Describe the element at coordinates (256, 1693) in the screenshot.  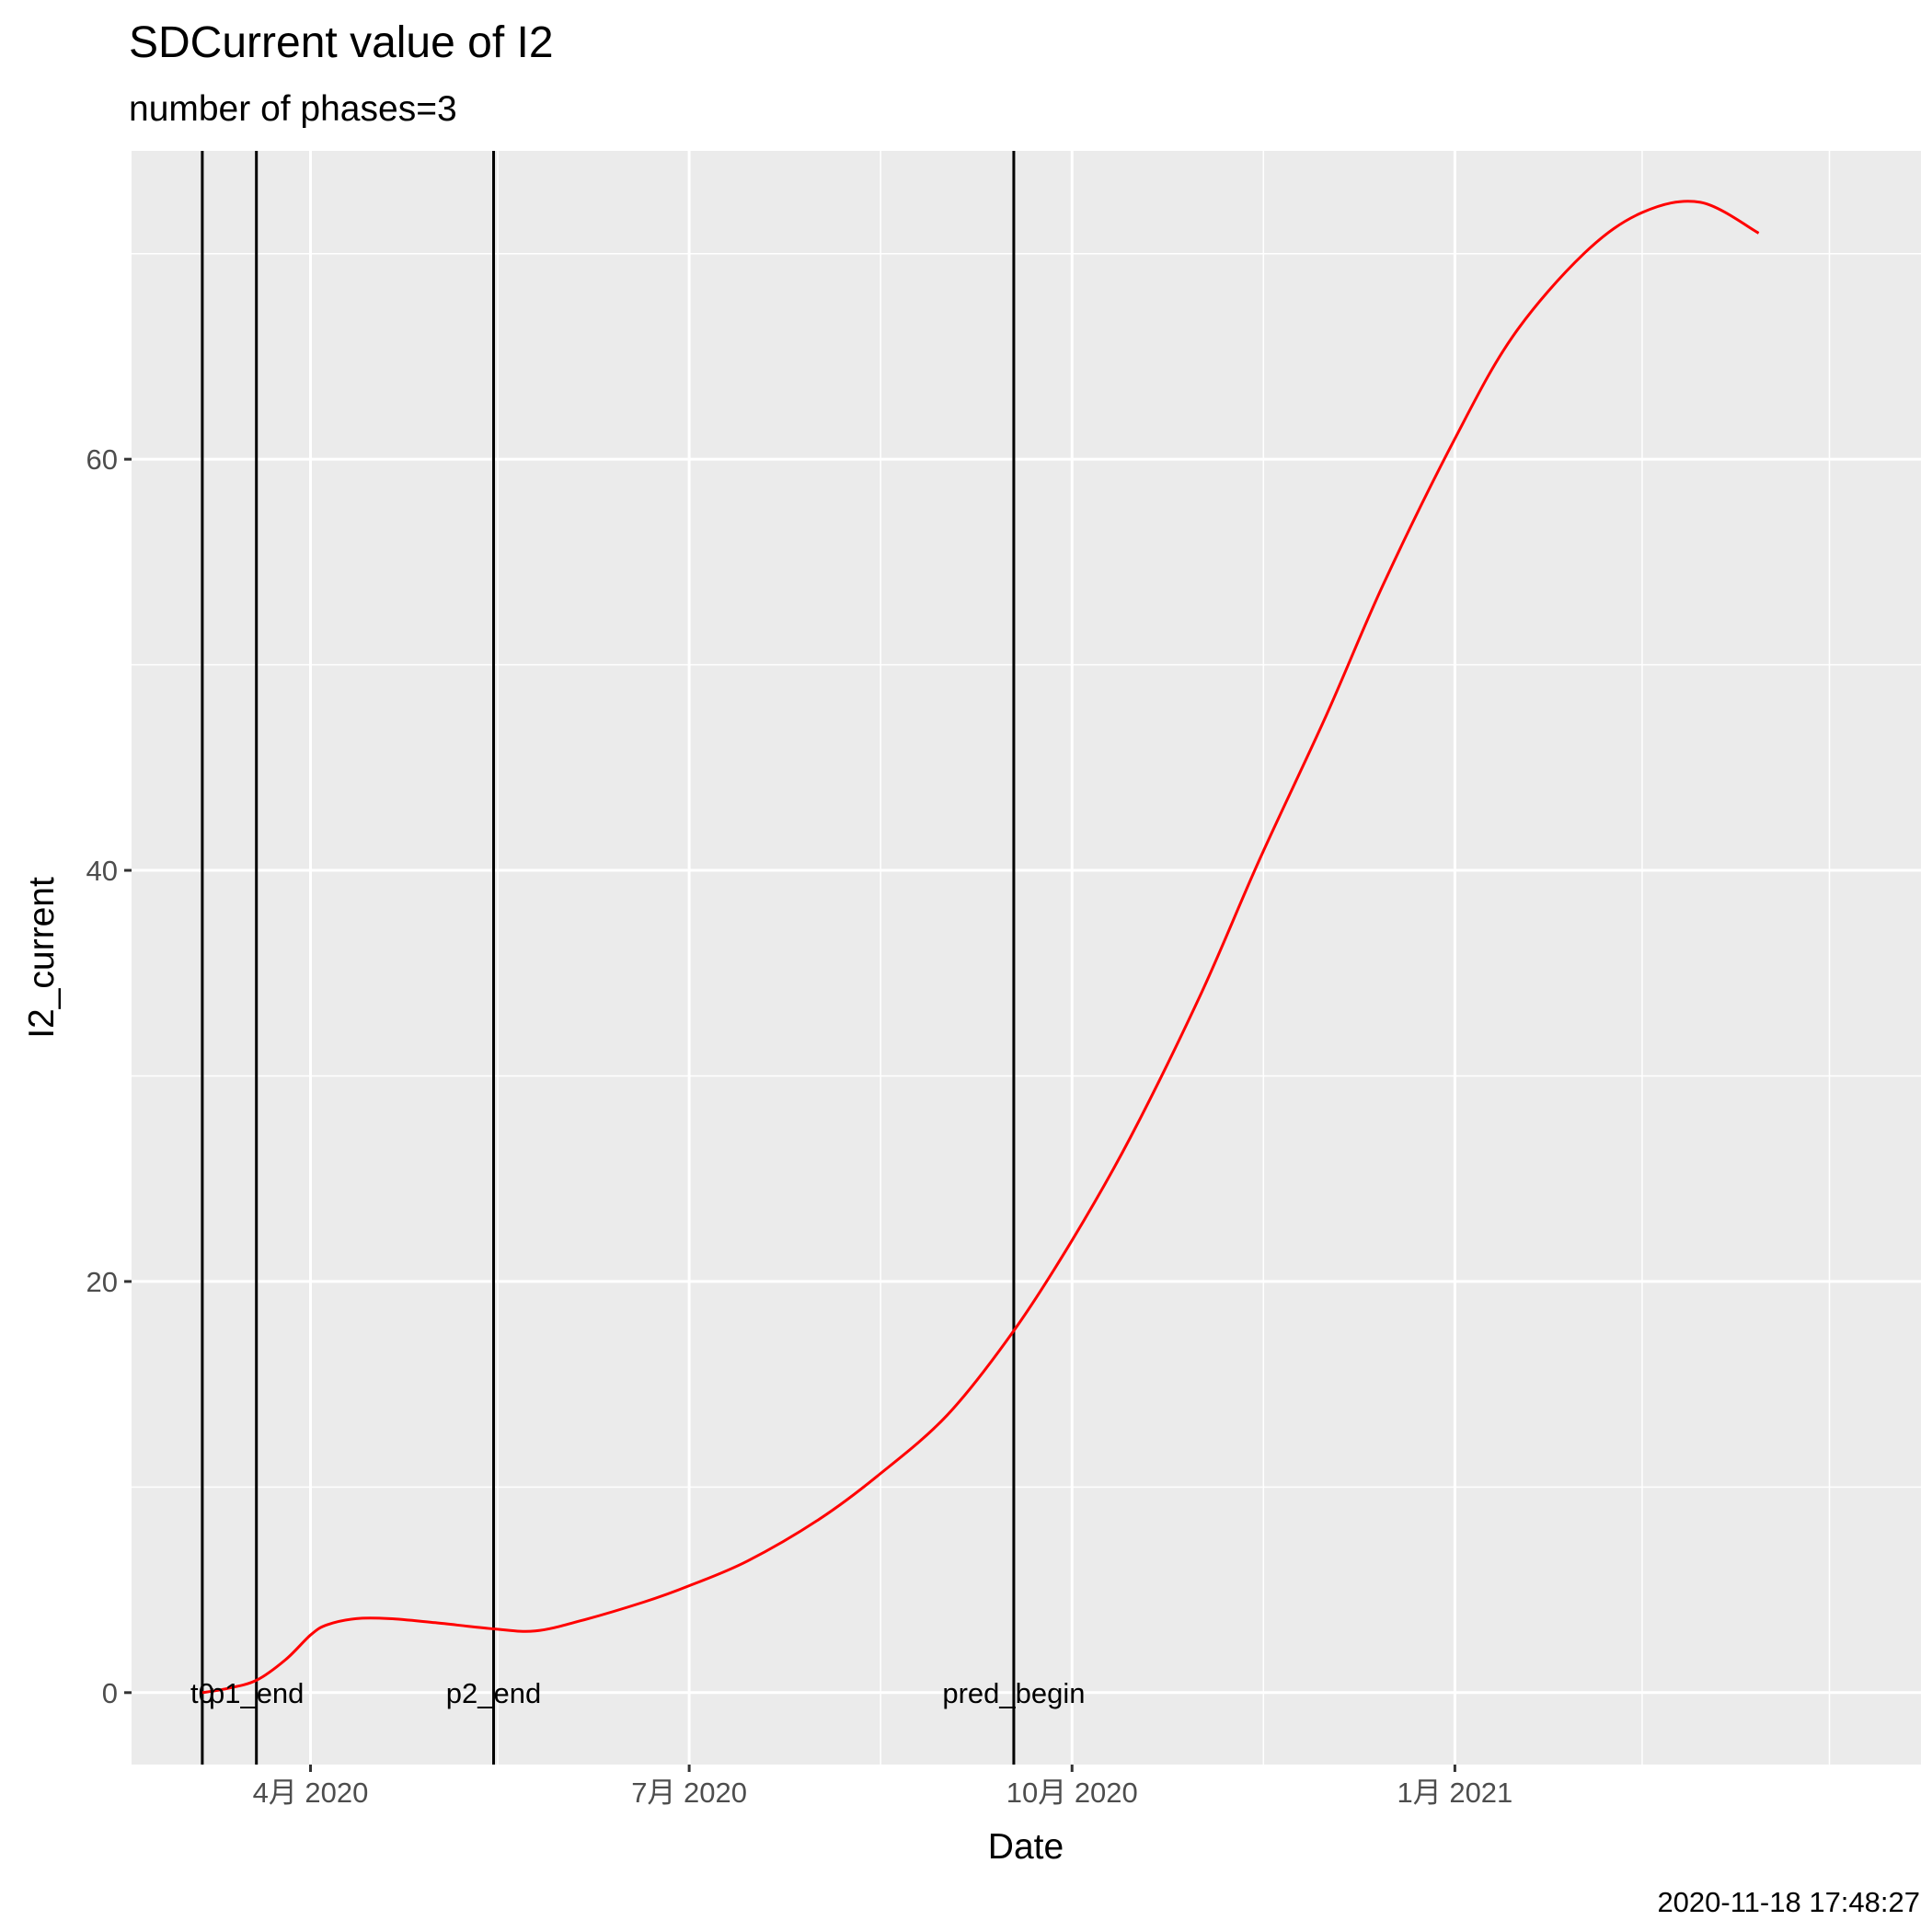
I see `vline-label-p1-end: p1_end` at that location.